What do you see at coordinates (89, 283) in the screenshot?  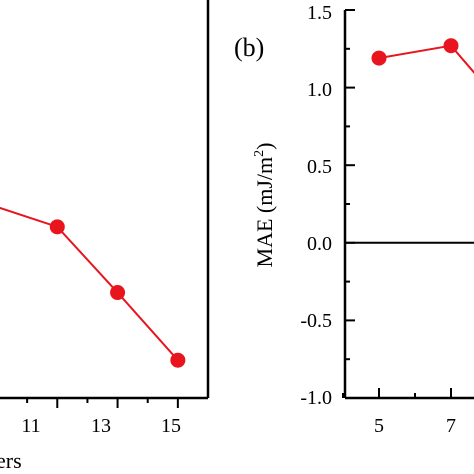 I see `left-series-line` at bounding box center [89, 283].